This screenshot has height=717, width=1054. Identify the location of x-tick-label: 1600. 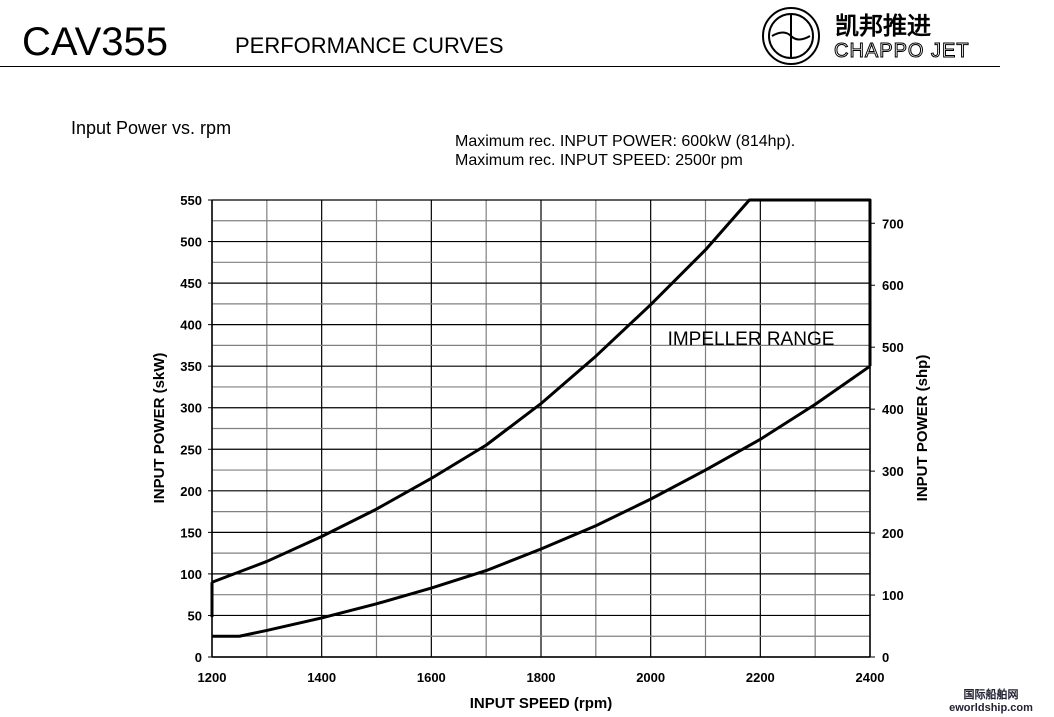
(431, 677).